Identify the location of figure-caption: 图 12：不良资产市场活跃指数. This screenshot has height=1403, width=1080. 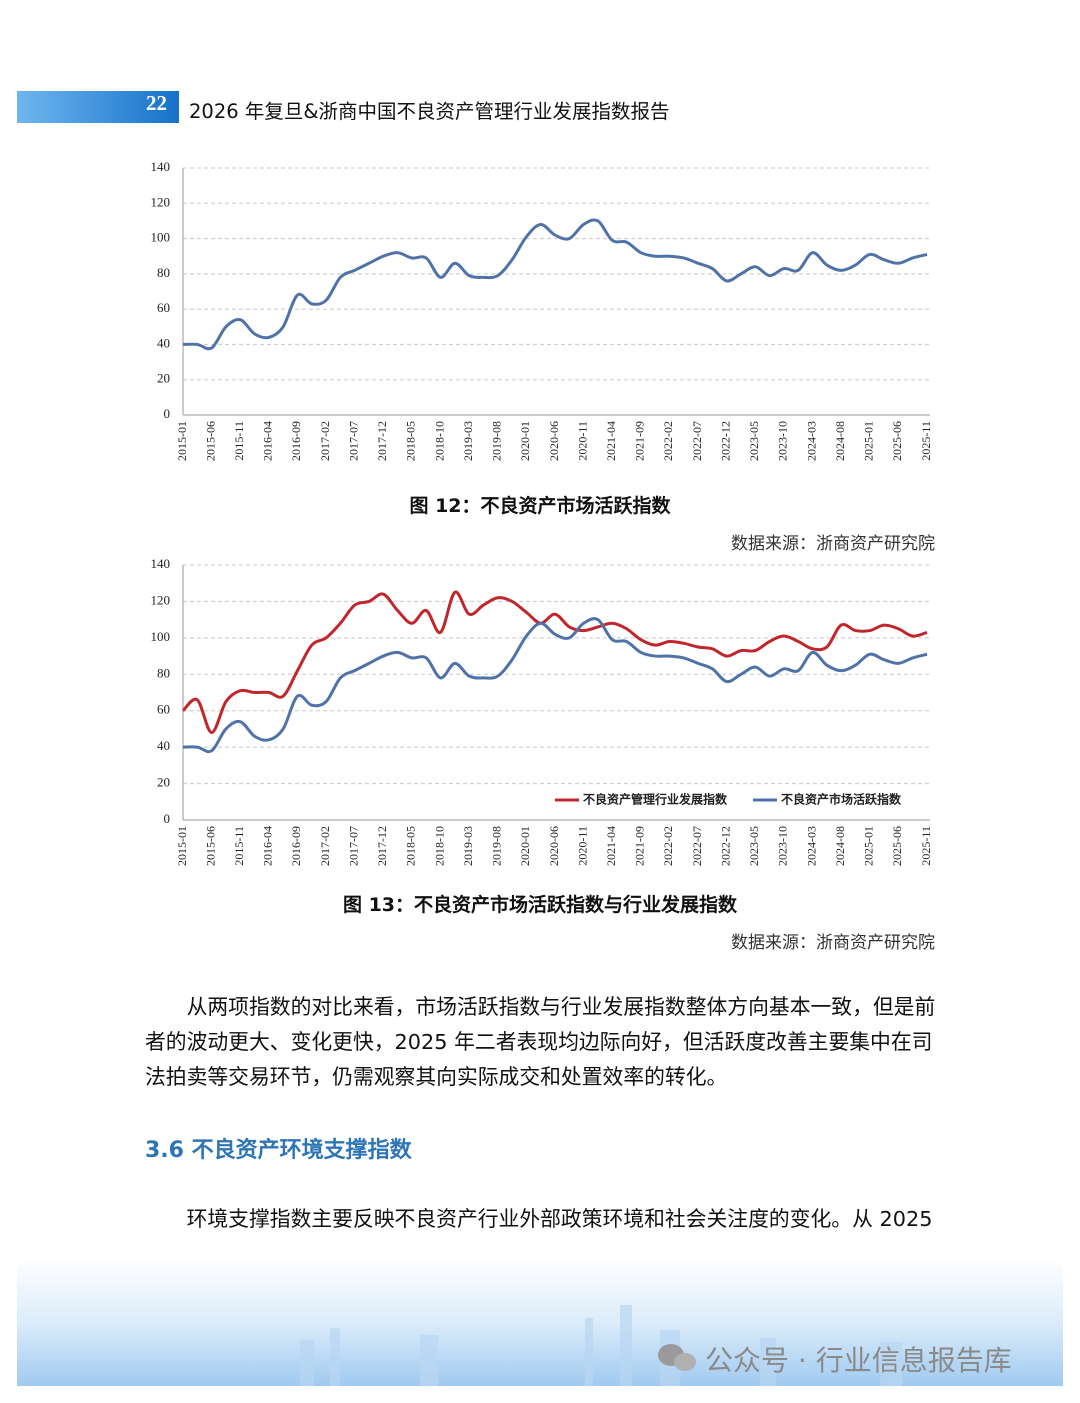
(540, 506).